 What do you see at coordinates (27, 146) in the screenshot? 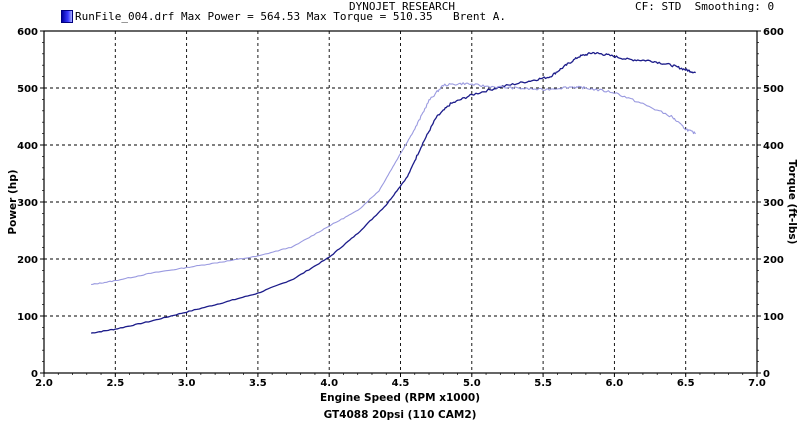
I see `y-tick-label-left: 400` at bounding box center [27, 146].